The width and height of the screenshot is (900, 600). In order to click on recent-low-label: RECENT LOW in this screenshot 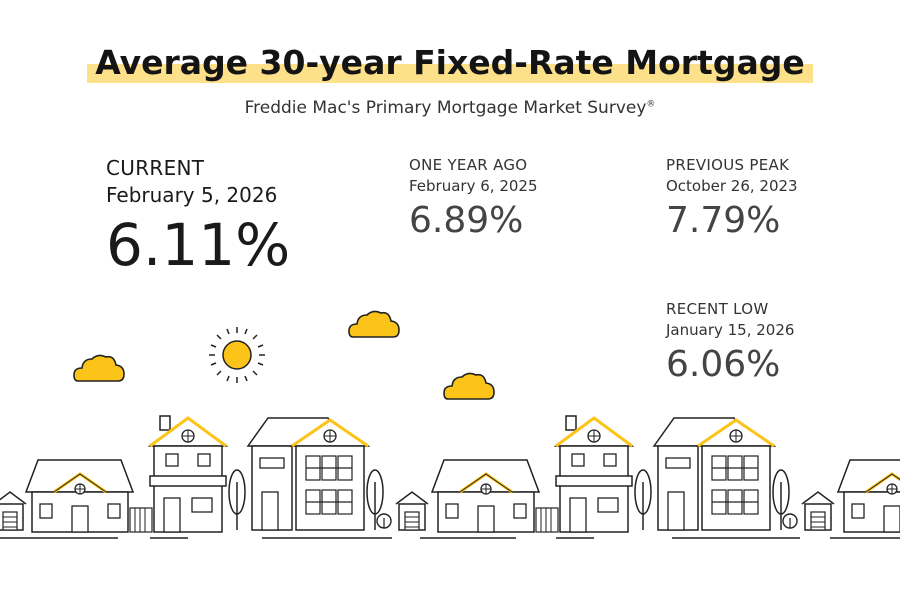, I will do `click(717, 309)`.